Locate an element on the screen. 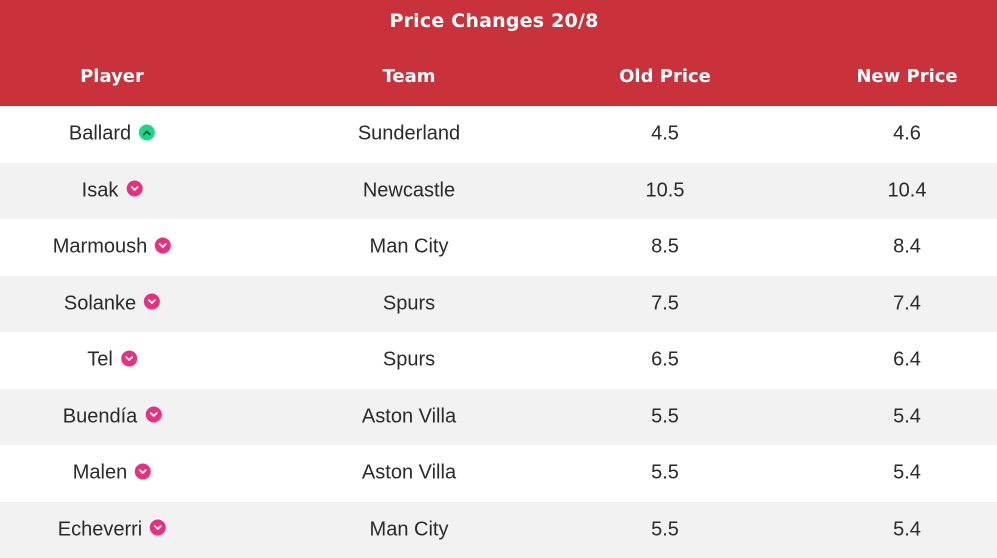  column-header-new-price: New Price is located at coordinates (906, 76).